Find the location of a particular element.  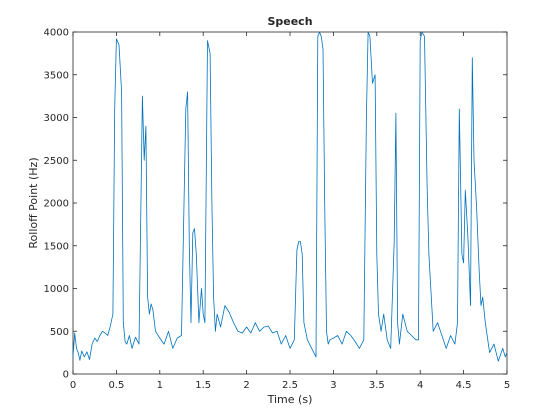

y-tick-label: 2500 is located at coordinates (56, 161).